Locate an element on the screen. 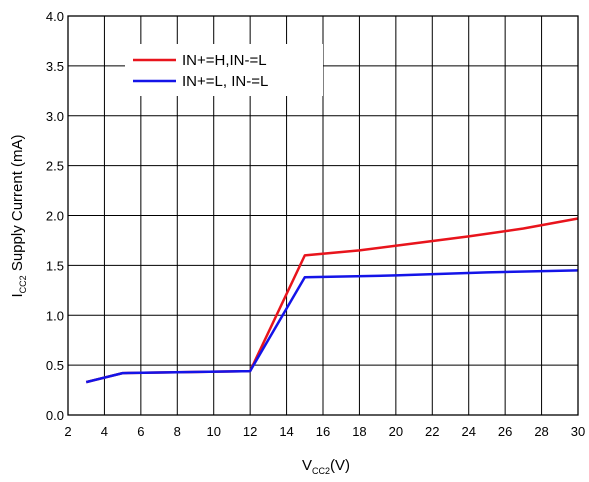  x-axis-title-sub: CC2 is located at coordinates (321, 471).